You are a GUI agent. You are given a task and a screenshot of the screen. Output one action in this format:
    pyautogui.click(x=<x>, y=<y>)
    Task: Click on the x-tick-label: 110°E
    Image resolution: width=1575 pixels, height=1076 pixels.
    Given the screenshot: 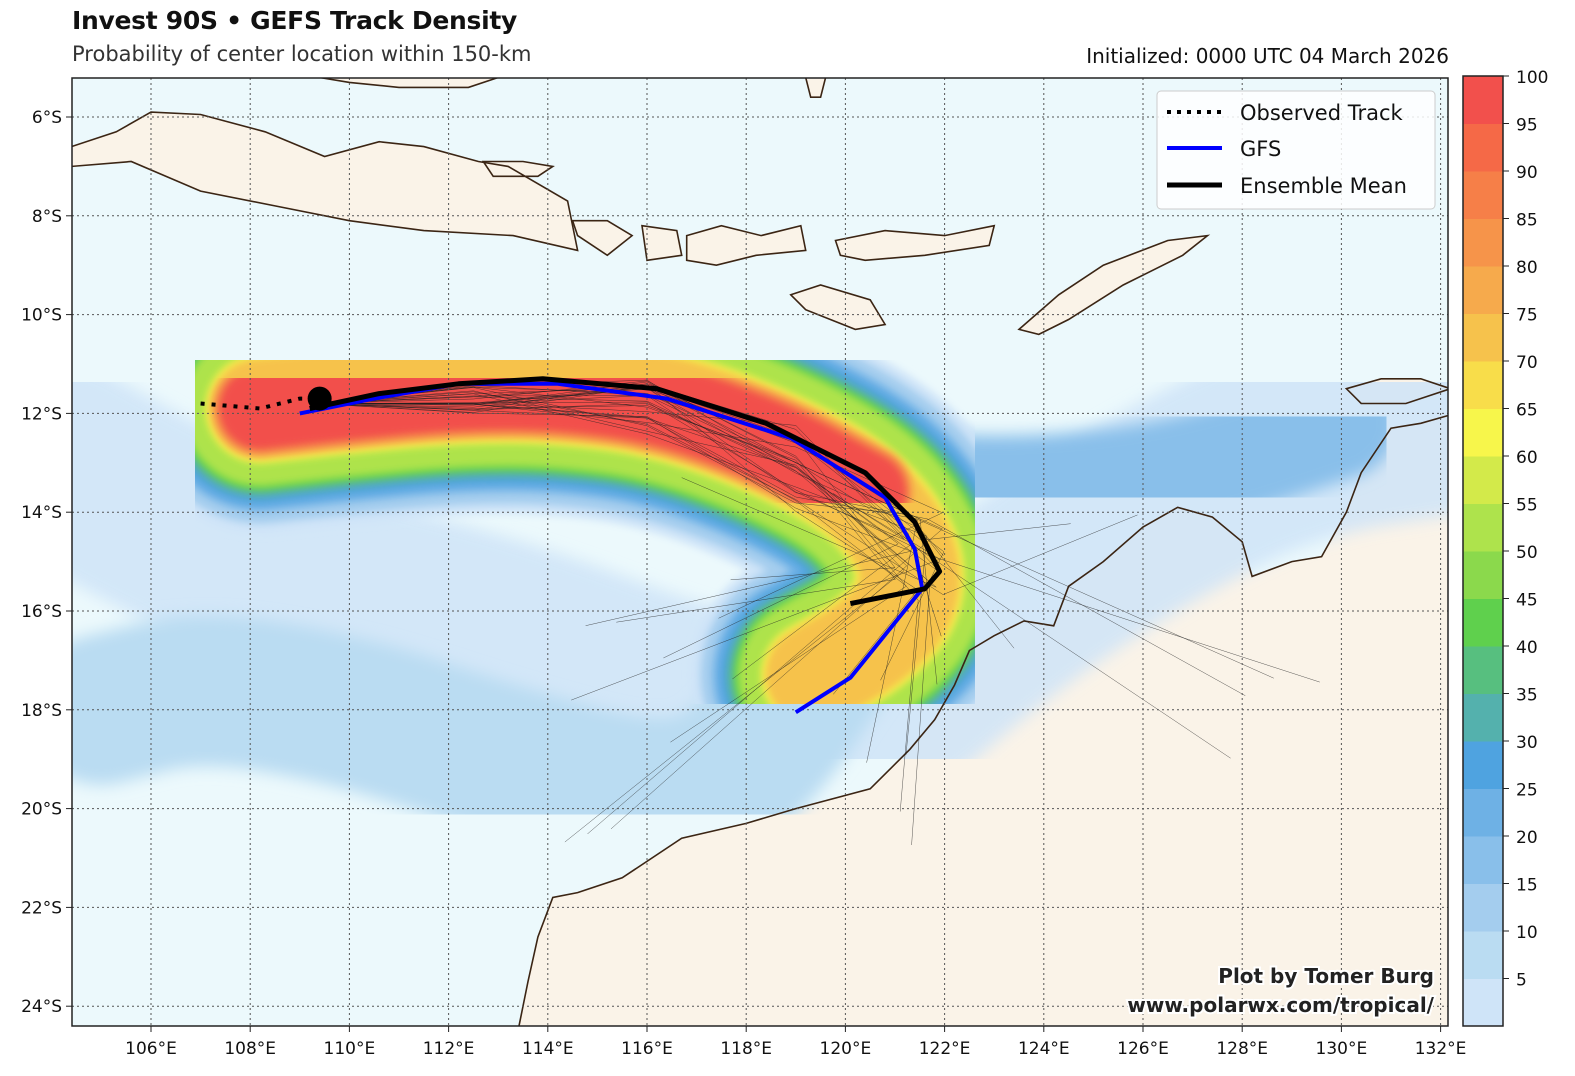 What is the action you would take?
    pyautogui.click(x=350, y=1049)
    